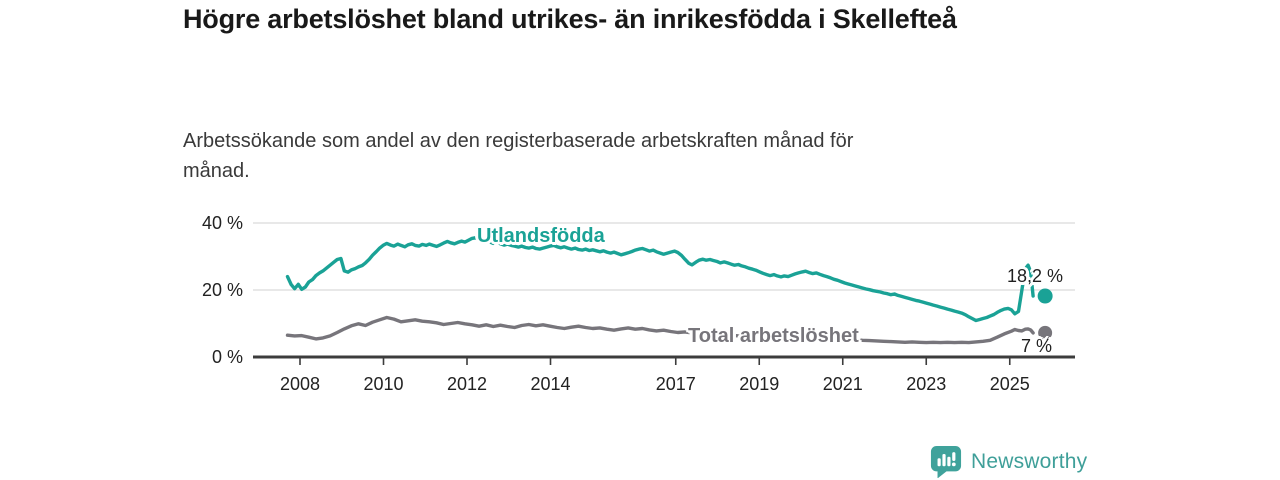 The height and width of the screenshot is (480, 1280). What do you see at coordinates (843, 384) in the screenshot?
I see `x-tick-label: 2021` at bounding box center [843, 384].